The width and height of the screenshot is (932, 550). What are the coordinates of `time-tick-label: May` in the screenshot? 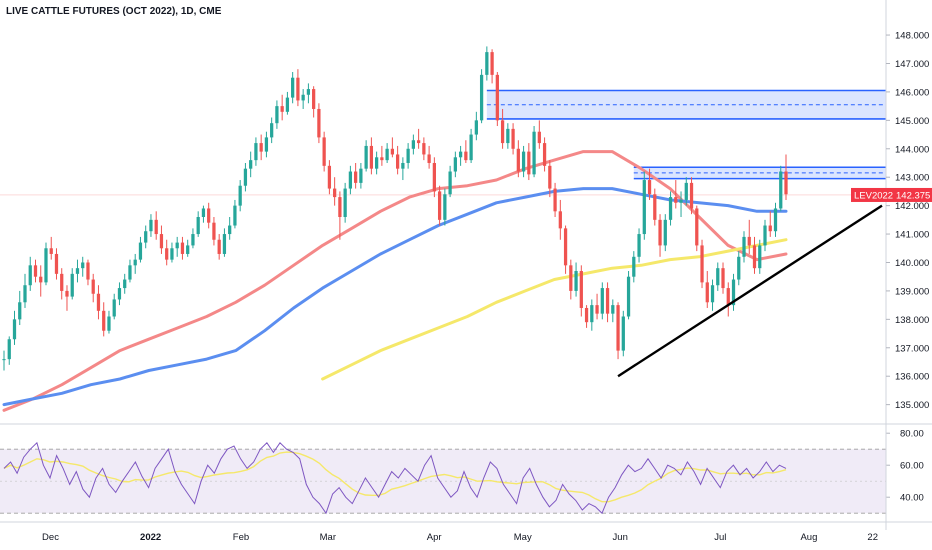 It's located at (523, 537).